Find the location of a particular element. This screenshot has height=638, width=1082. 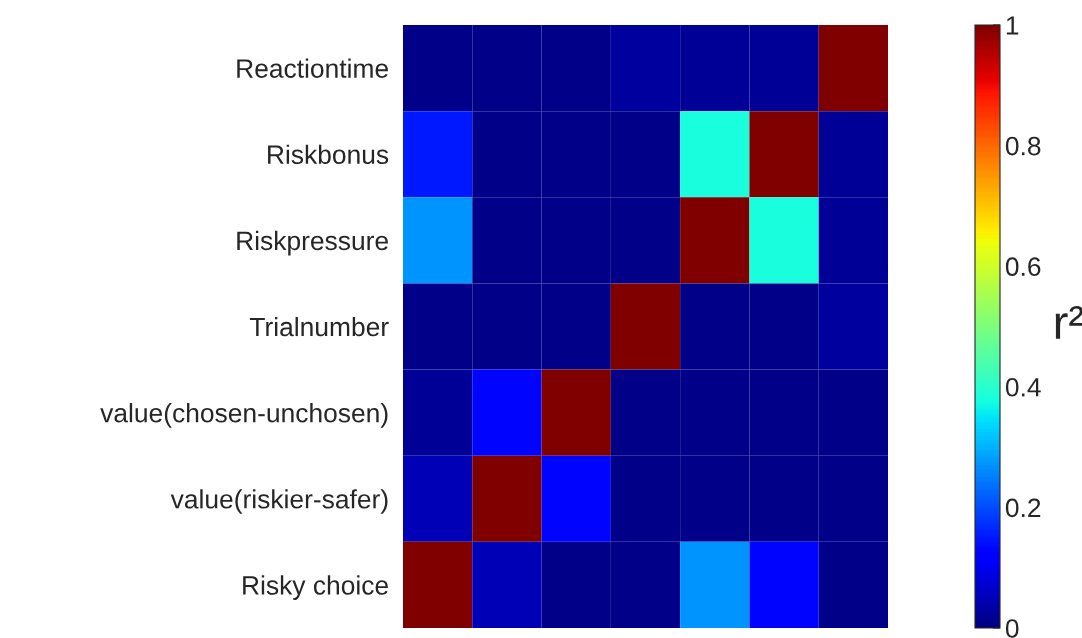

color-bar-label: 0 is located at coordinates (1012, 628).